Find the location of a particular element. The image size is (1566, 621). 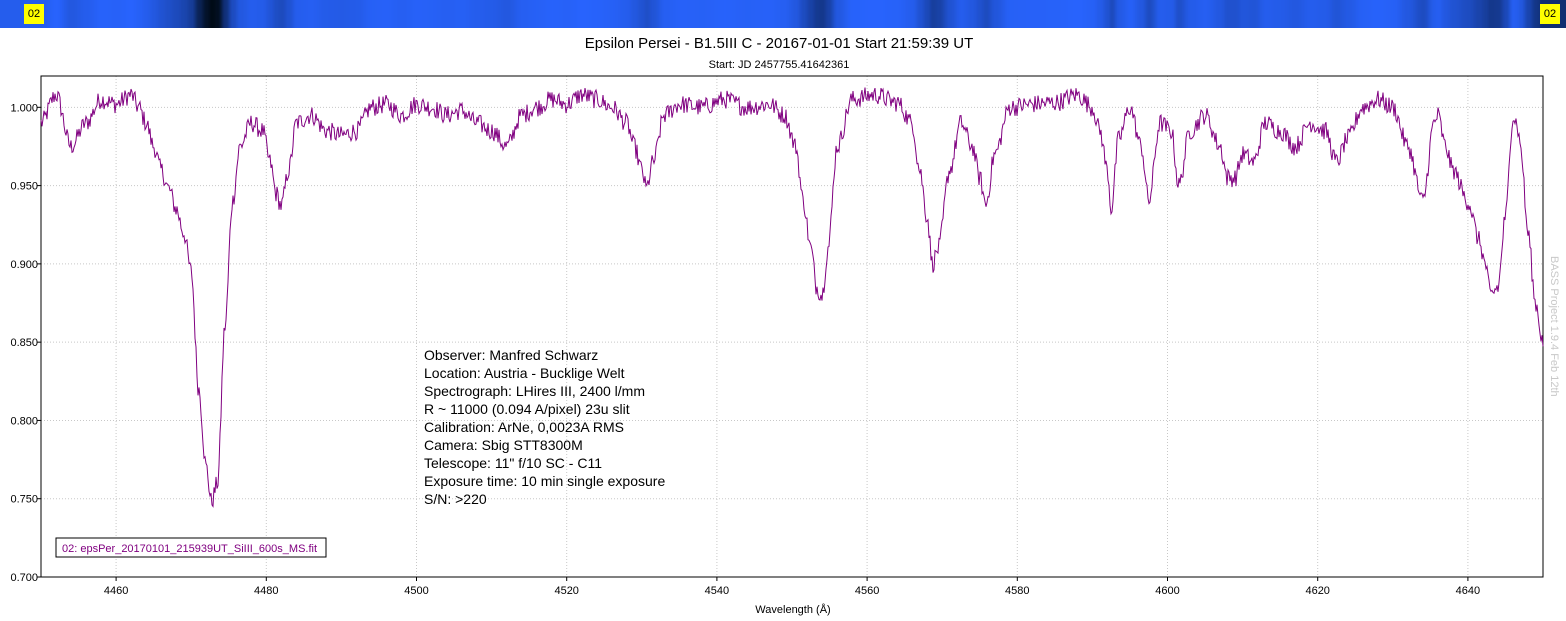

x-axis-ticks: 4460 4480 4500 4520 4540 4560 4580 4600 4620 4640 is located at coordinates (792, 587).